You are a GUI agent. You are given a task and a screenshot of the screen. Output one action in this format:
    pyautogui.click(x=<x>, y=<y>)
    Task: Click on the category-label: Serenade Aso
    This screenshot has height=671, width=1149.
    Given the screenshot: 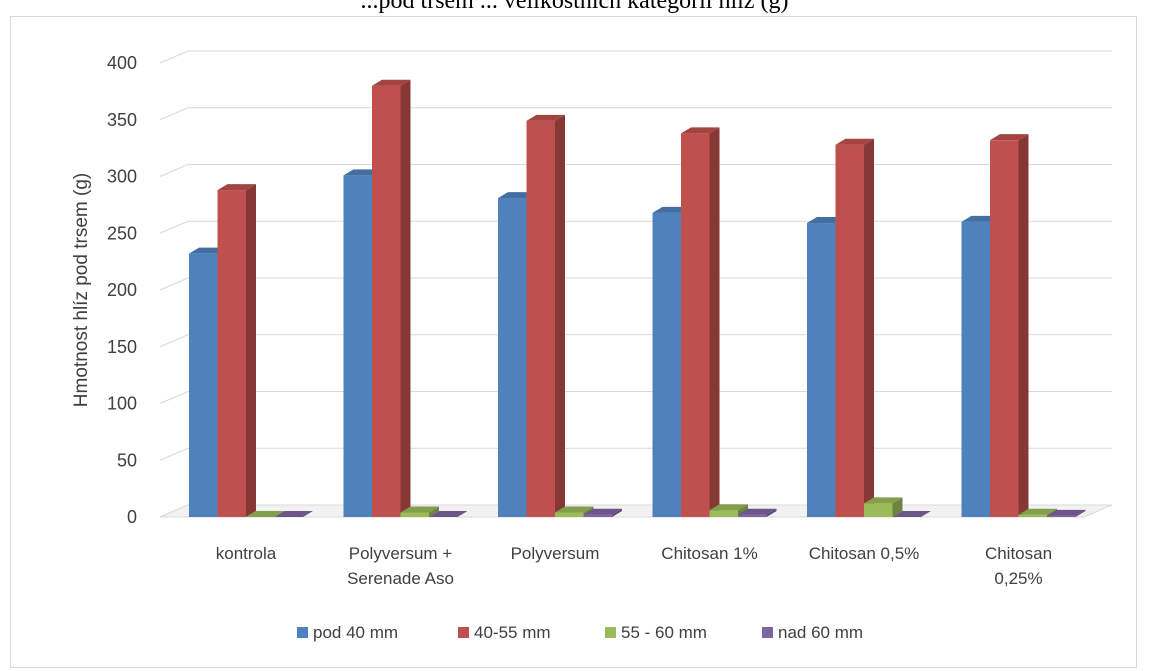 What is the action you would take?
    pyautogui.click(x=400, y=578)
    